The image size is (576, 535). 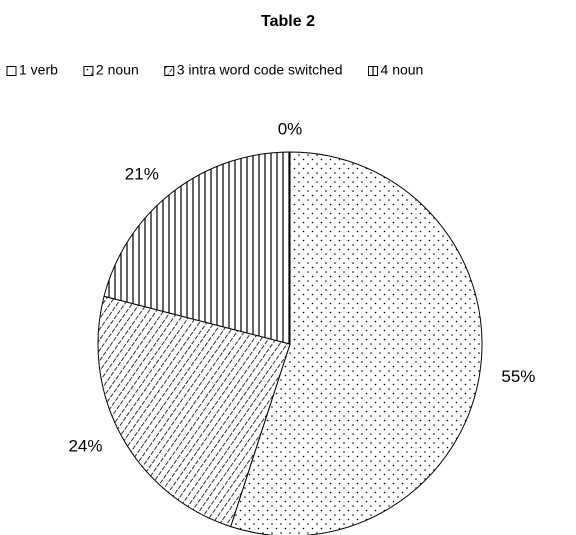 What do you see at coordinates (518, 376) in the screenshot?
I see `data-label: 55%` at bounding box center [518, 376].